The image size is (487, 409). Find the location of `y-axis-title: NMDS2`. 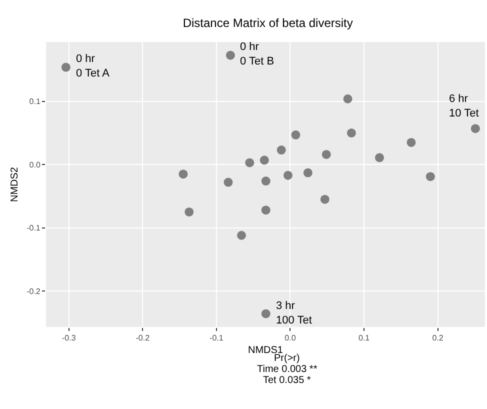

y-axis-title: NMDS2 is located at coordinates (15, 184).